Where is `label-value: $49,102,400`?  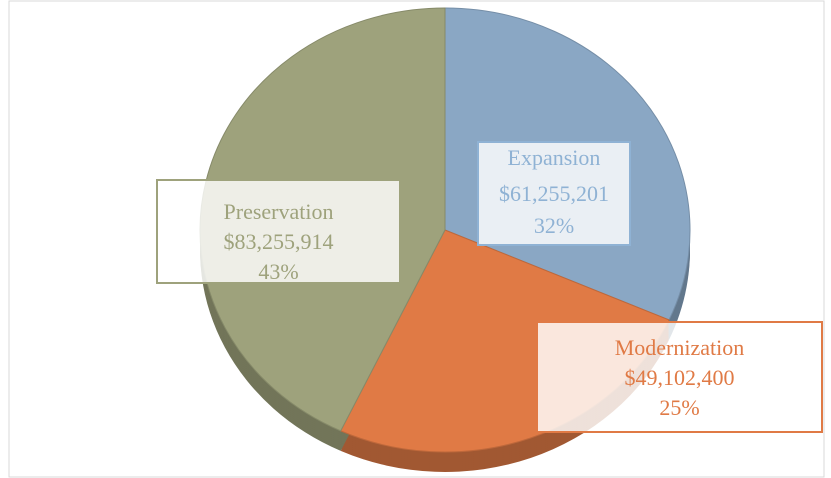
label-value: $49,102,400 is located at coordinates (680, 377).